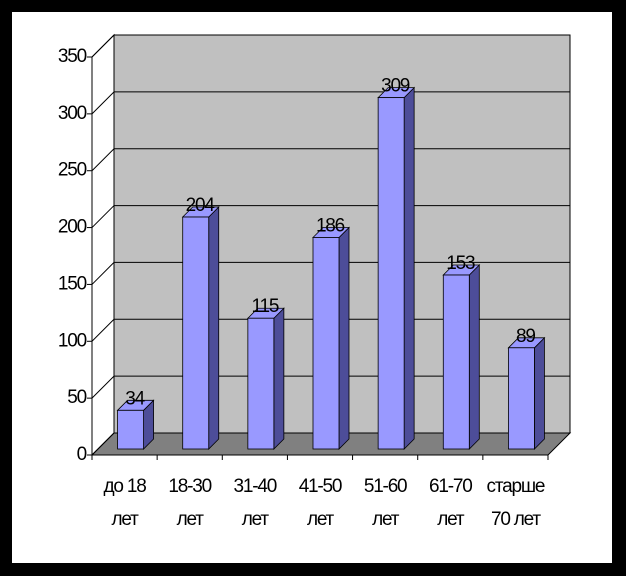 This screenshot has width=626, height=576. I want to click on value-label: 89, so click(525, 336).